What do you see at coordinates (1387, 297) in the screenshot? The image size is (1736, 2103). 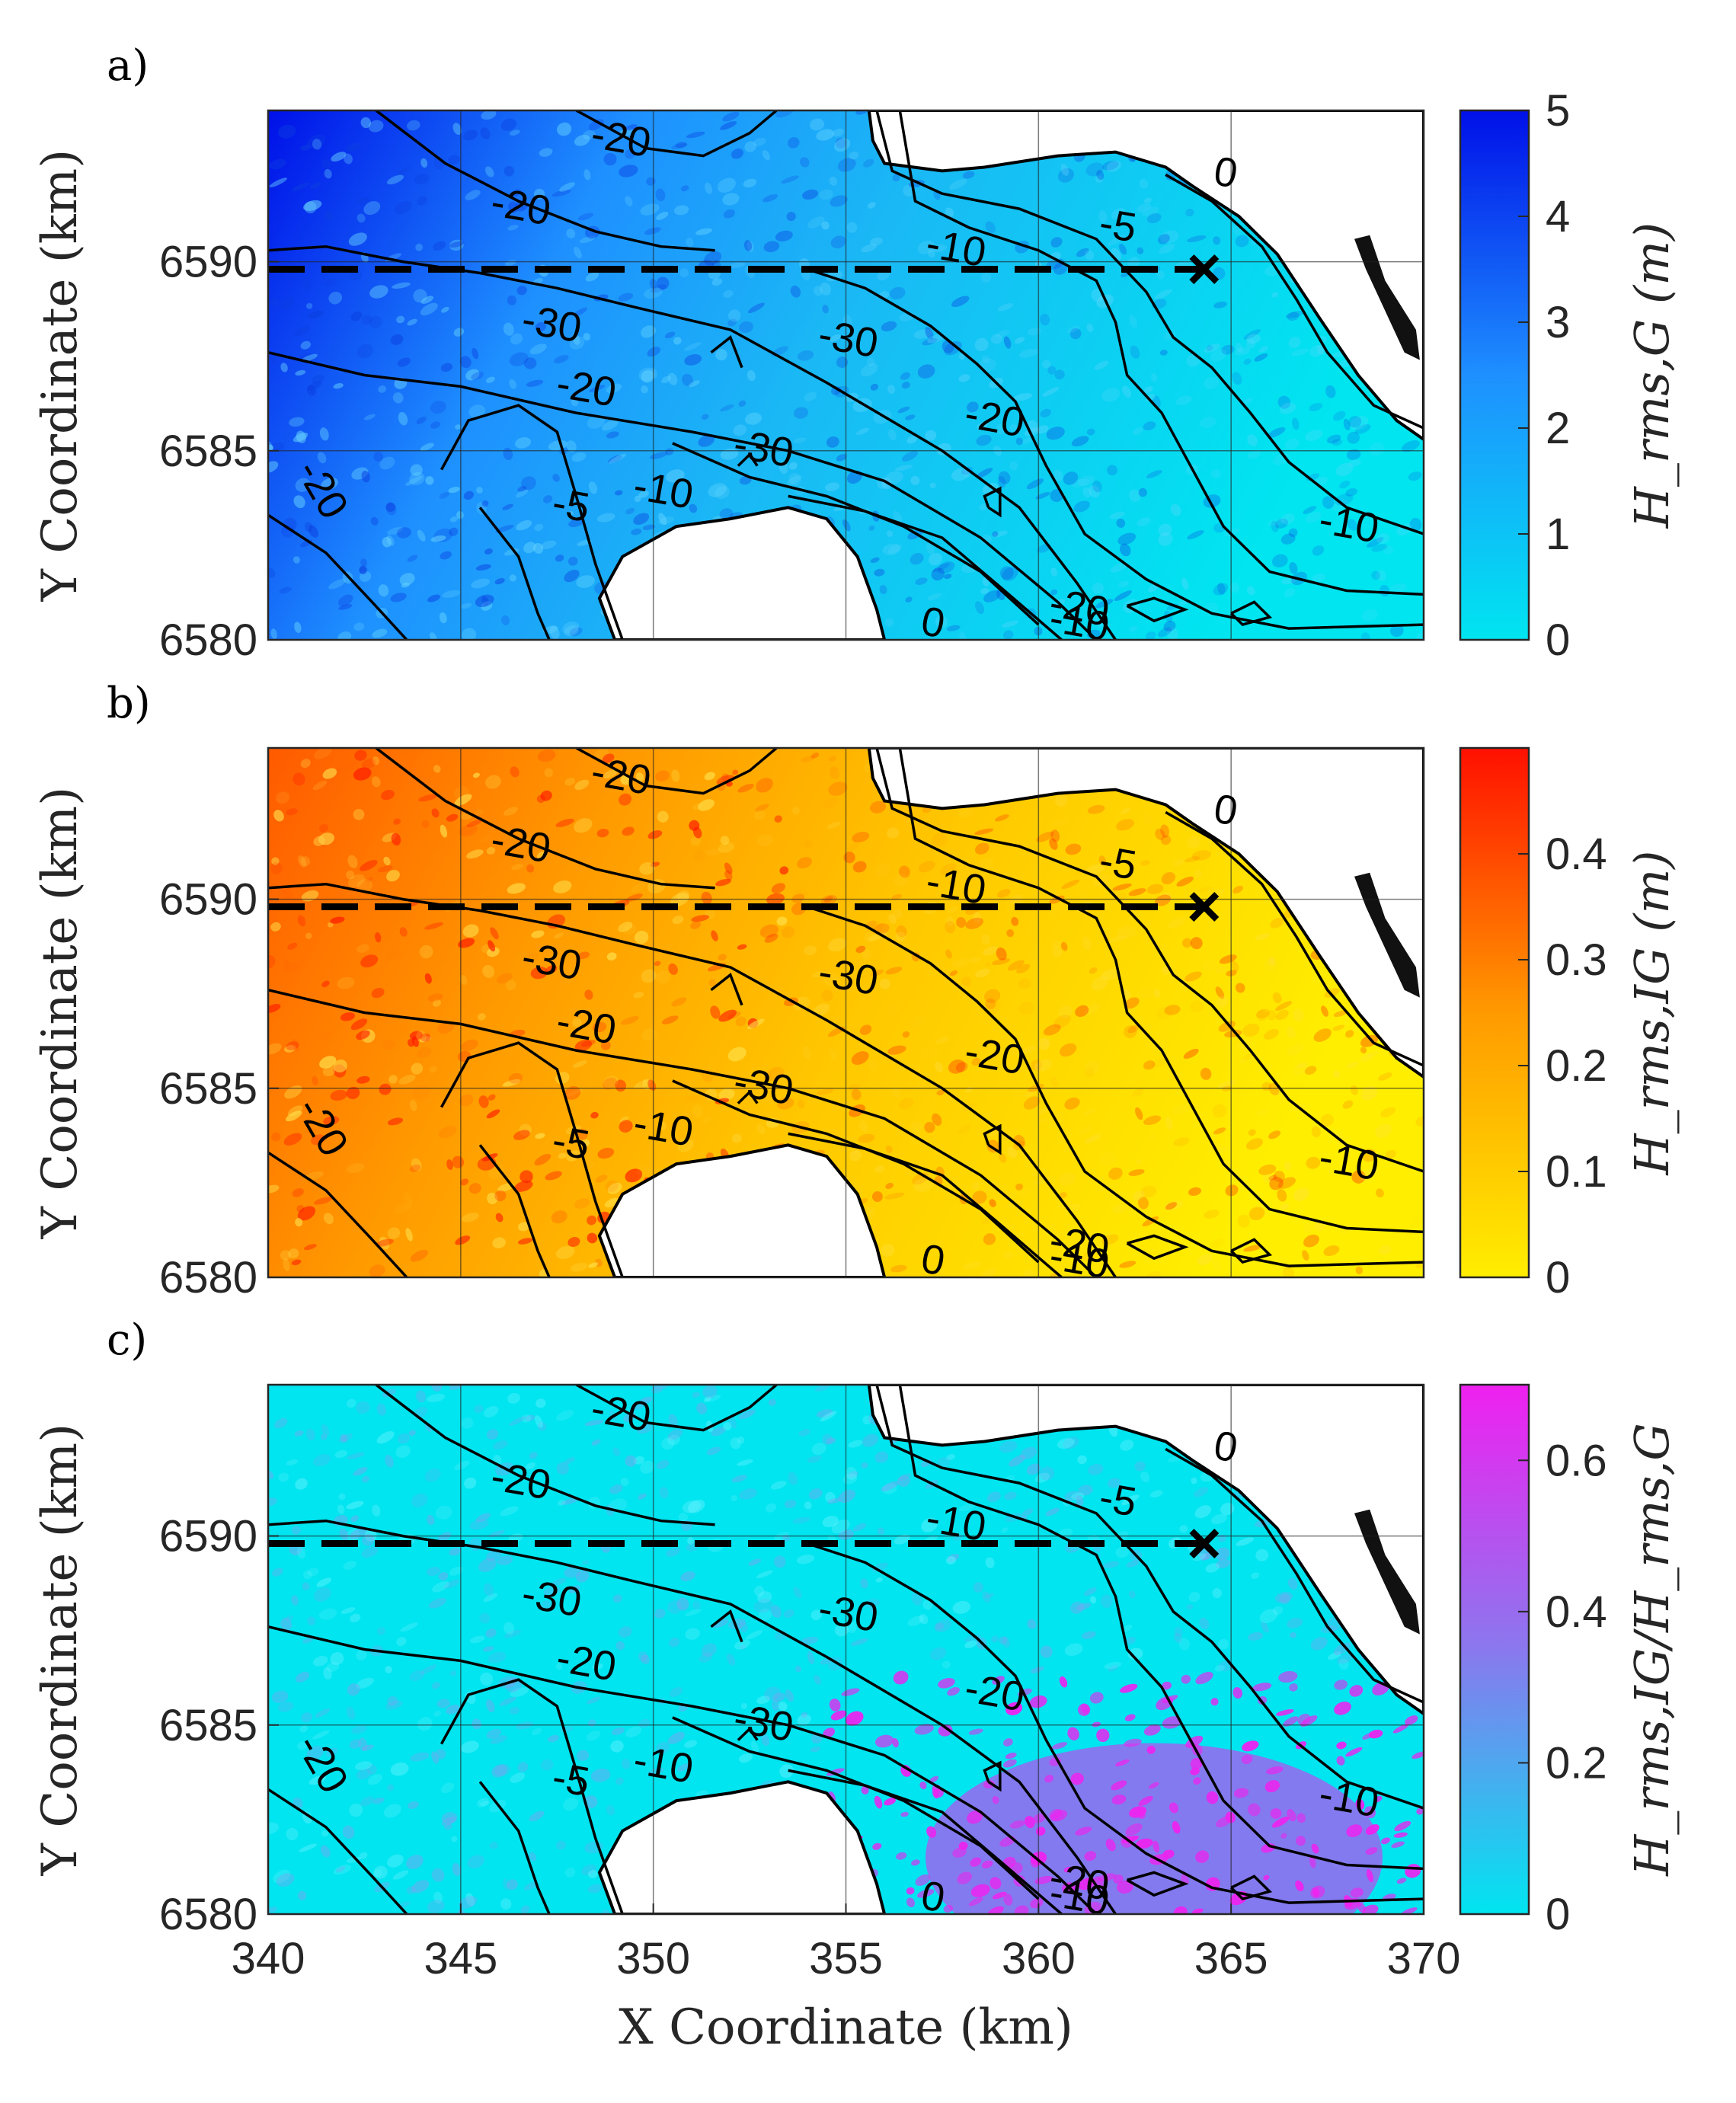 I see `islet` at bounding box center [1387, 297].